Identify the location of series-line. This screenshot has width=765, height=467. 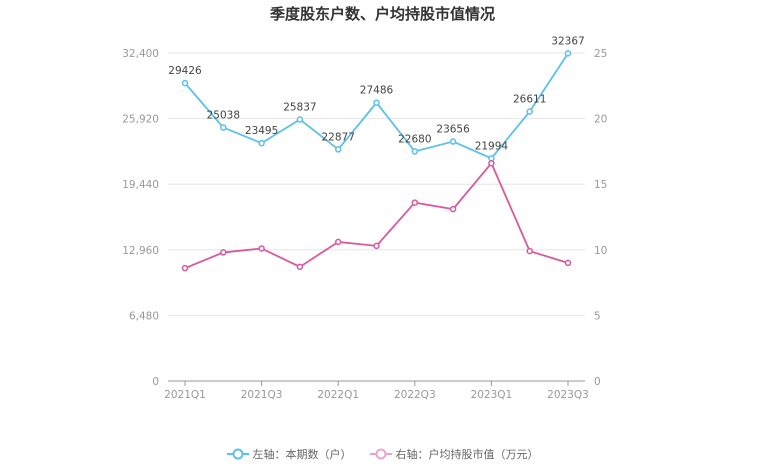
(376, 215).